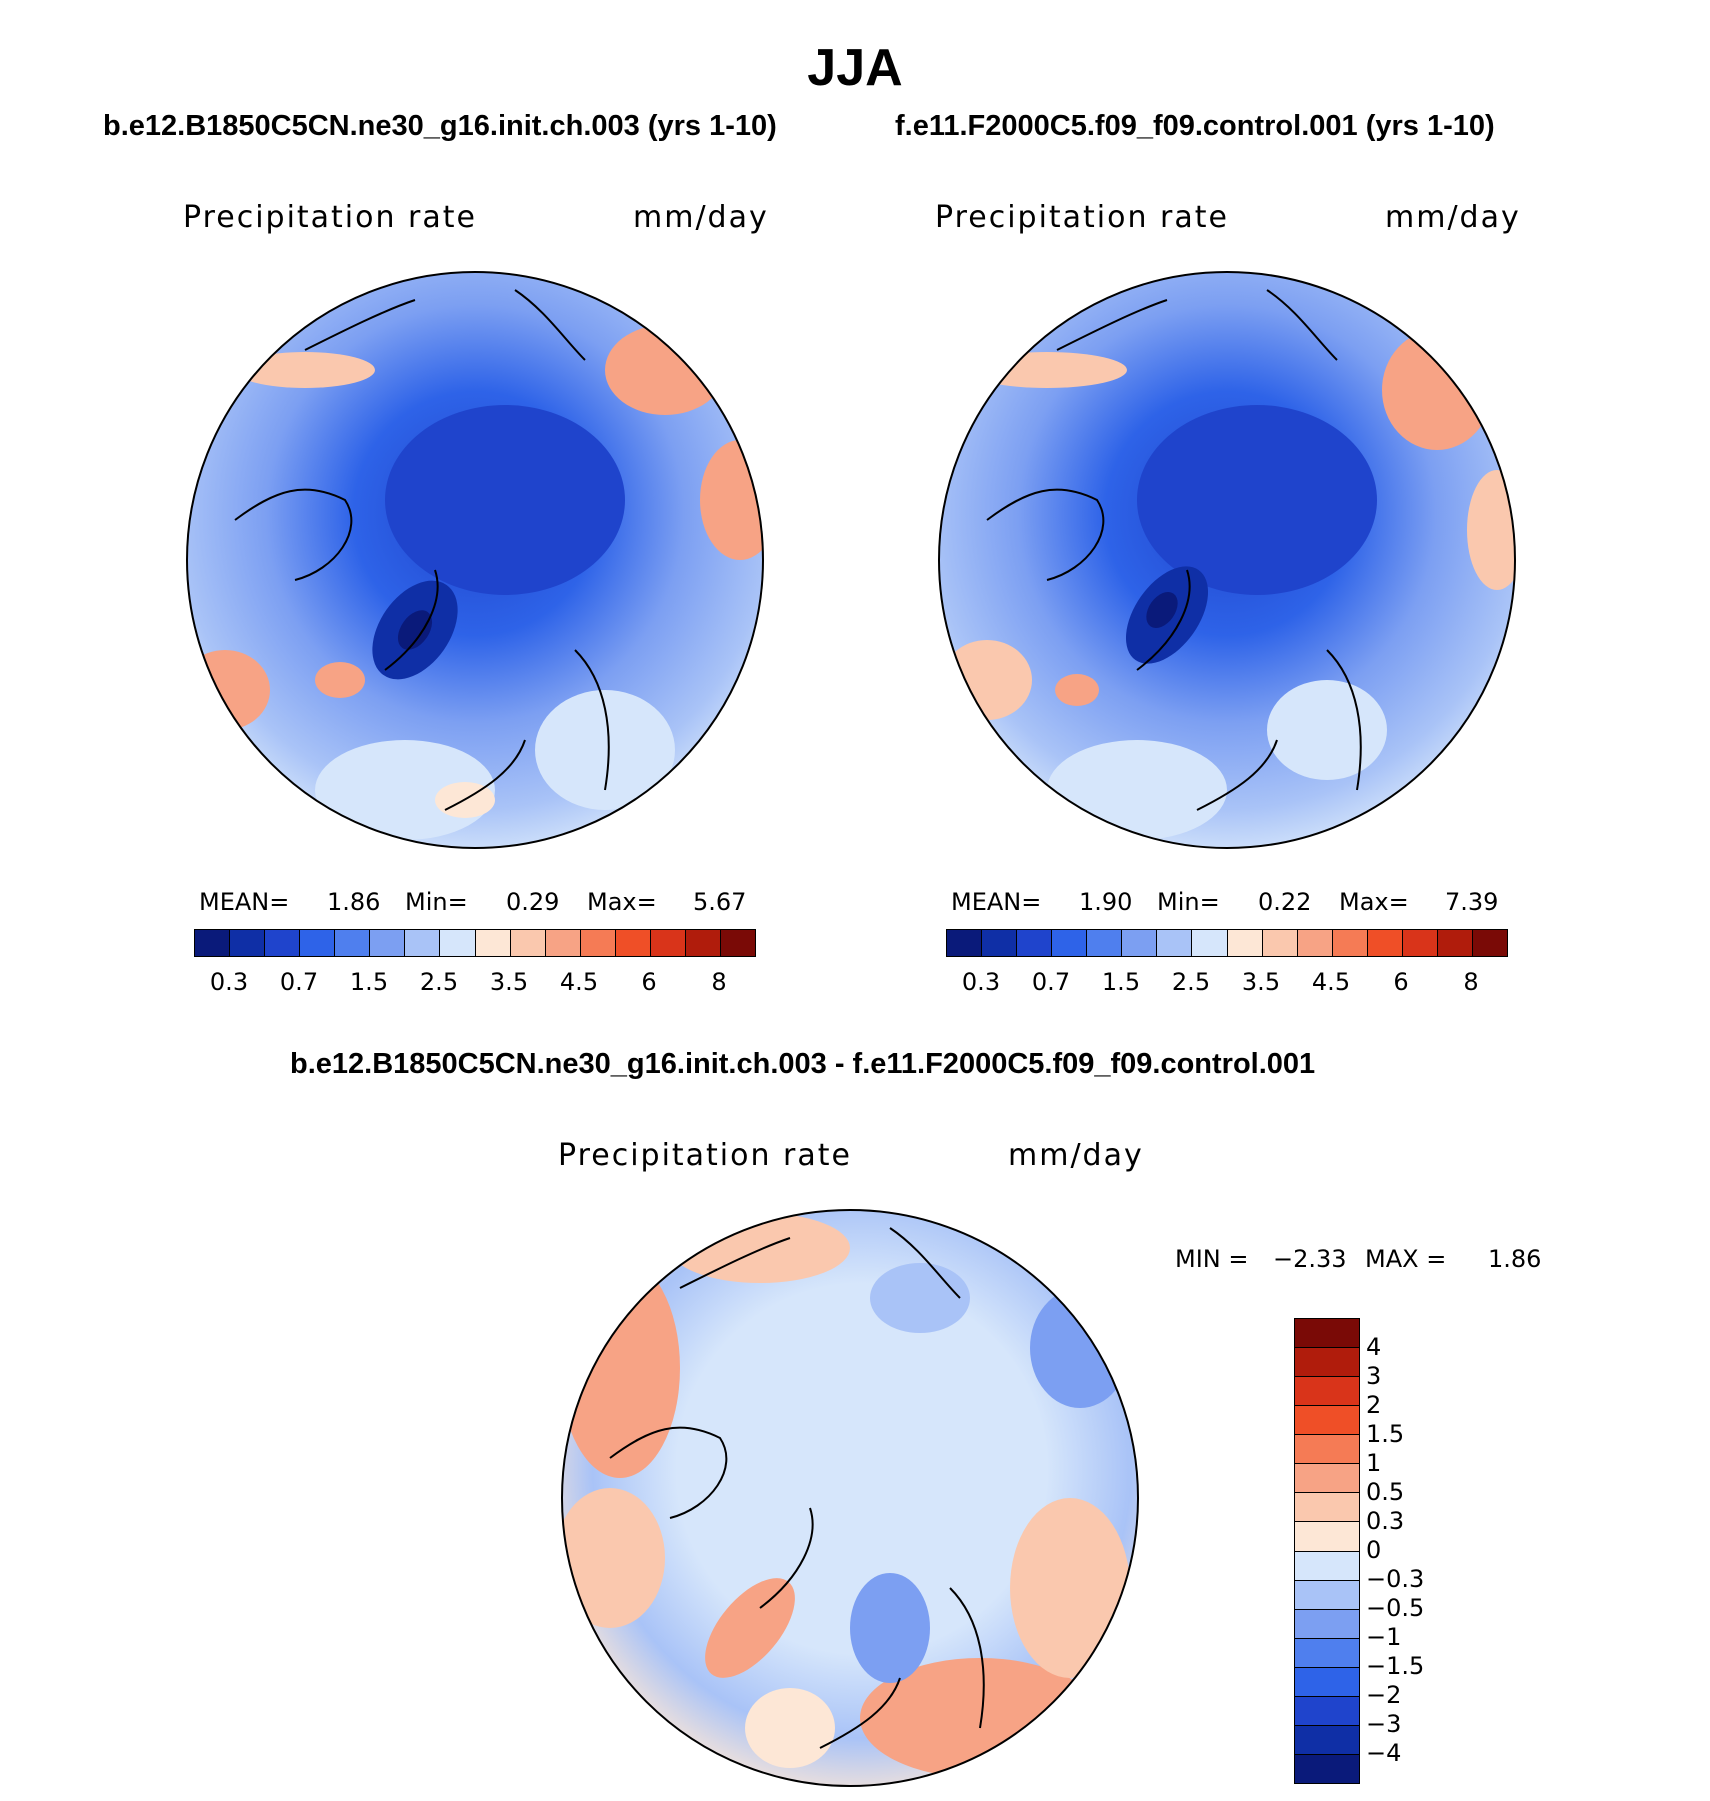  What do you see at coordinates (1384, 1695) in the screenshot?
I see `colorbar-tick-label: −2` at bounding box center [1384, 1695].